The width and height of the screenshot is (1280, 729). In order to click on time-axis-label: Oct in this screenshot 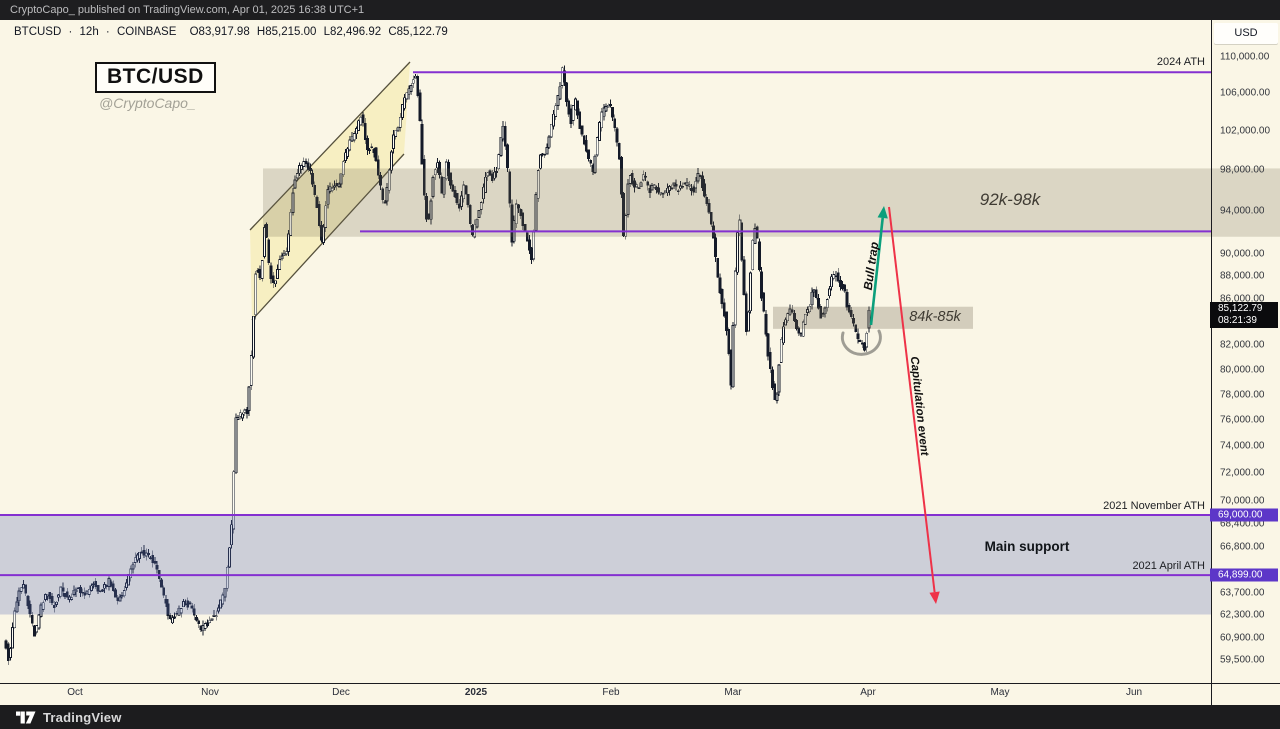, I will do `click(75, 692)`.